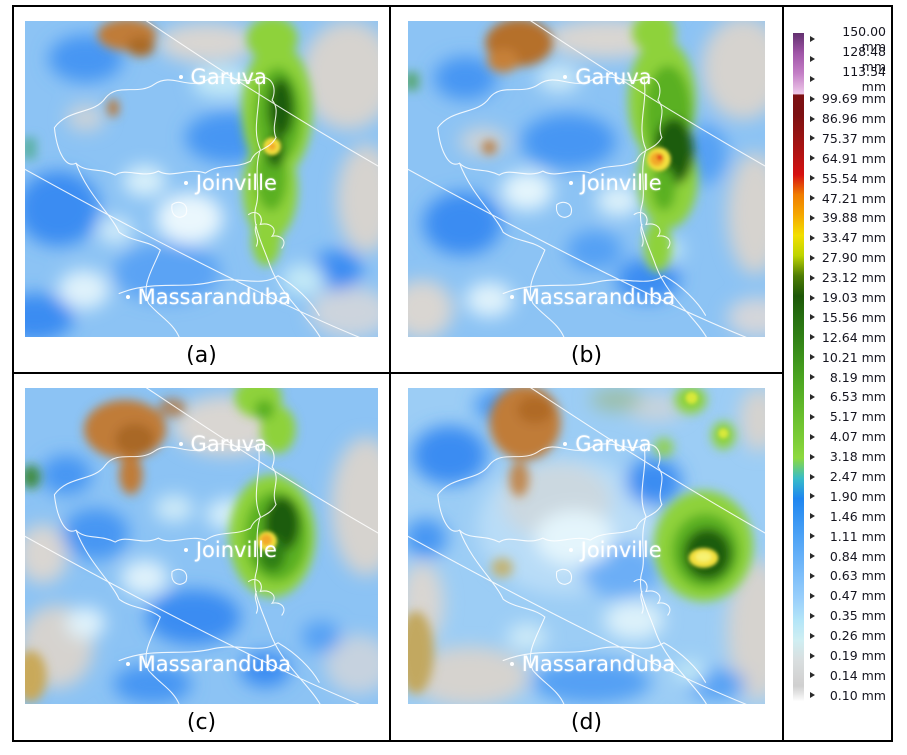 Image resolution: width=907 pixels, height=755 pixels. Describe the element at coordinates (857, 516) in the screenshot. I see `legend-value: 1.46 mm` at that location.